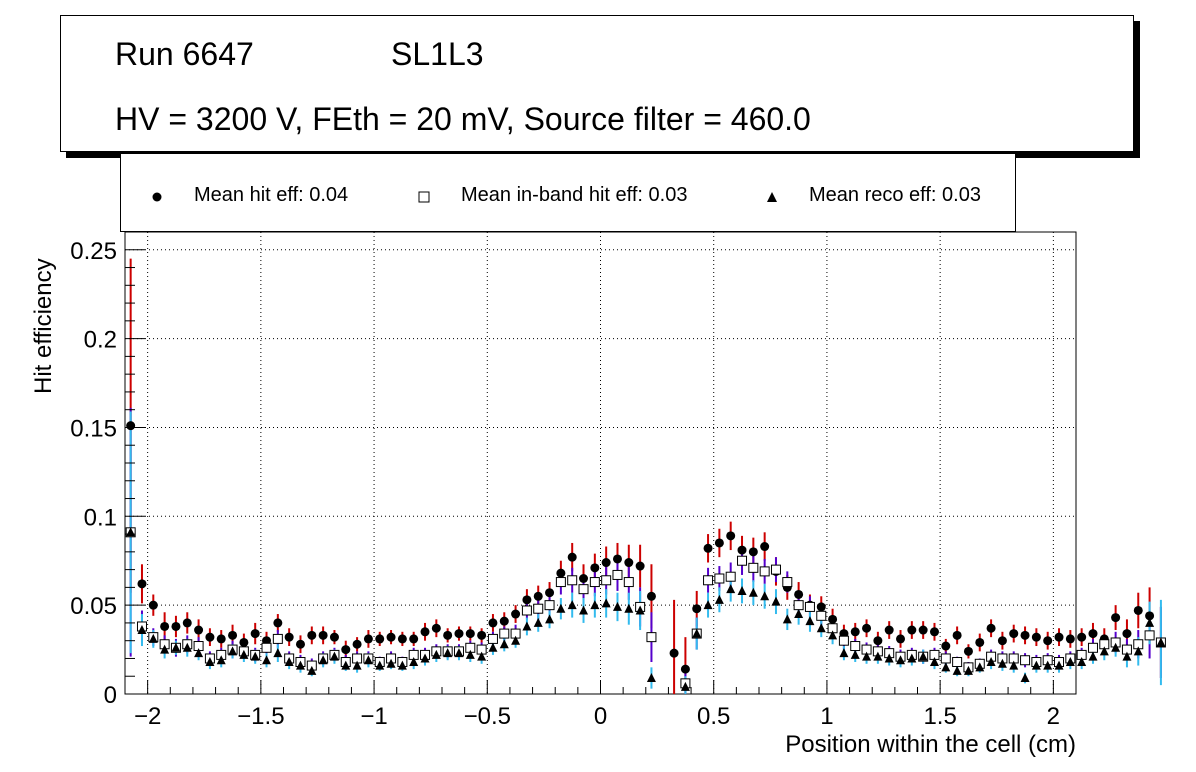 The image size is (1196, 772). I want to click on y-axis-label: Hit efficiency, so click(43, 326).